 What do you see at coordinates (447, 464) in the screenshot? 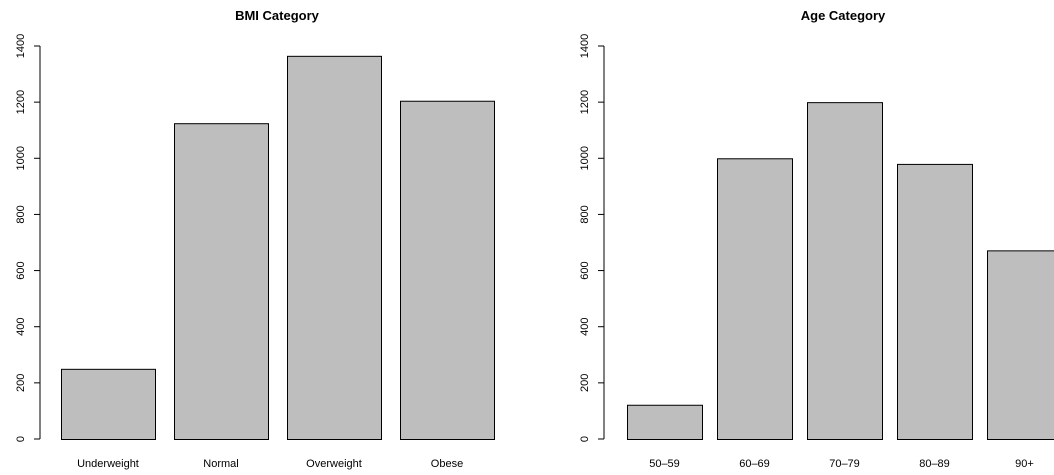
I see `x-category-label: Obese` at bounding box center [447, 464].